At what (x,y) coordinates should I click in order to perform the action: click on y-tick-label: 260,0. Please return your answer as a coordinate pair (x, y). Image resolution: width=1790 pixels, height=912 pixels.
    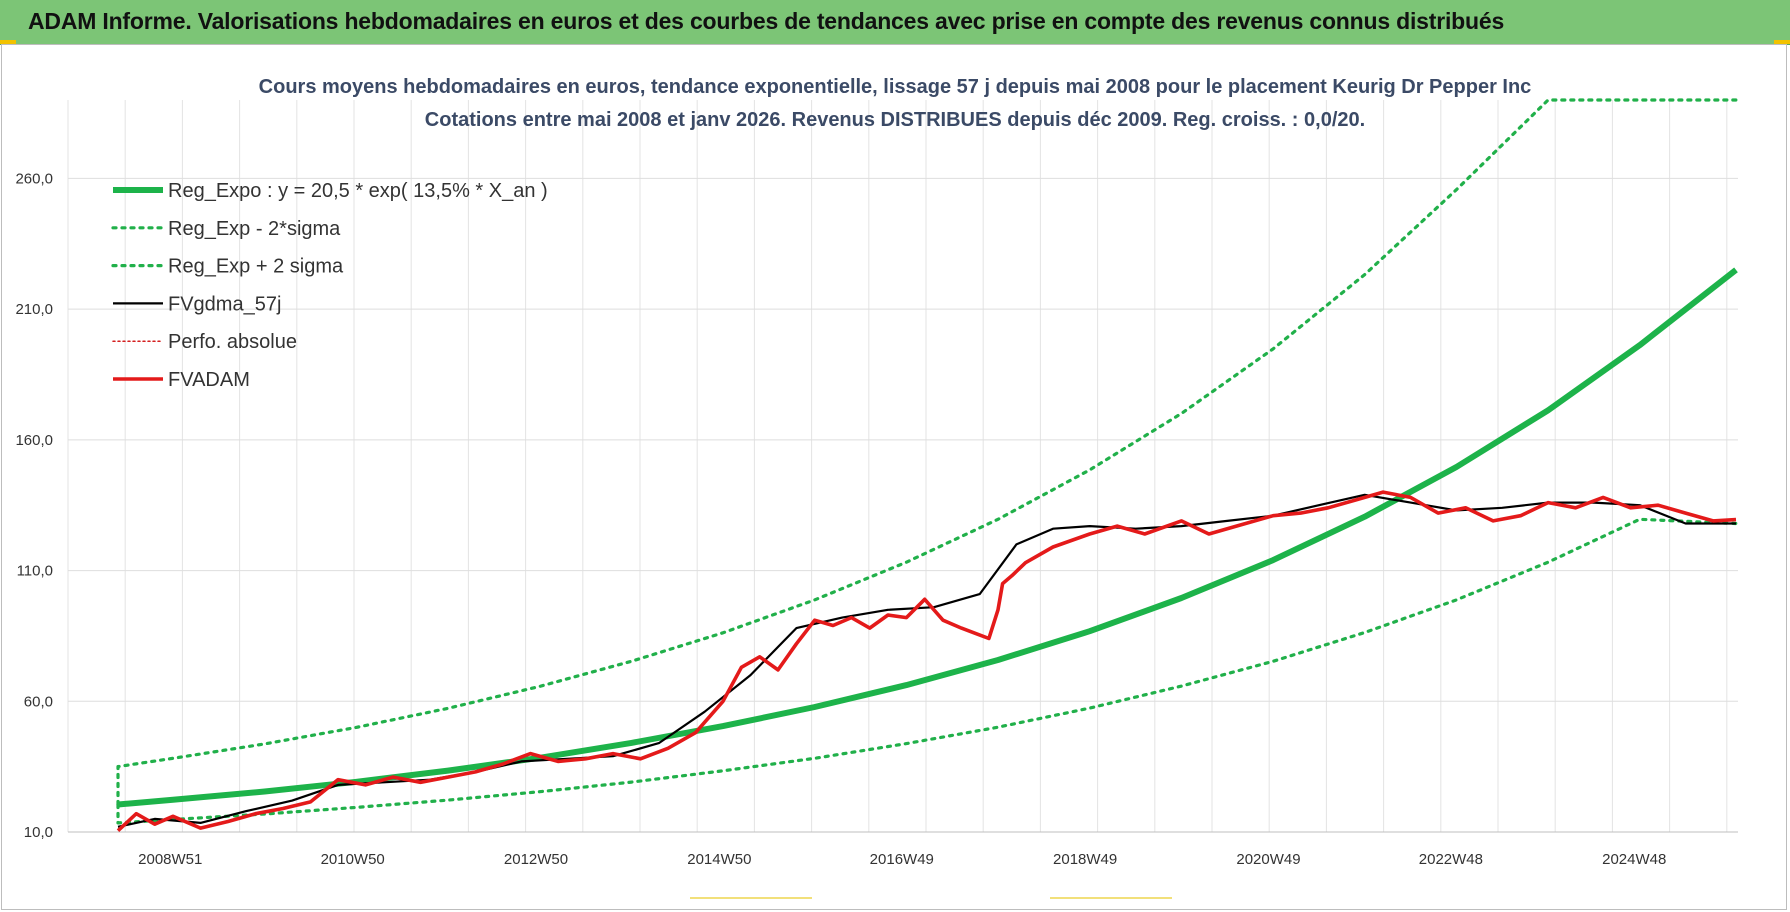
    Looking at the image, I should click on (34, 178).